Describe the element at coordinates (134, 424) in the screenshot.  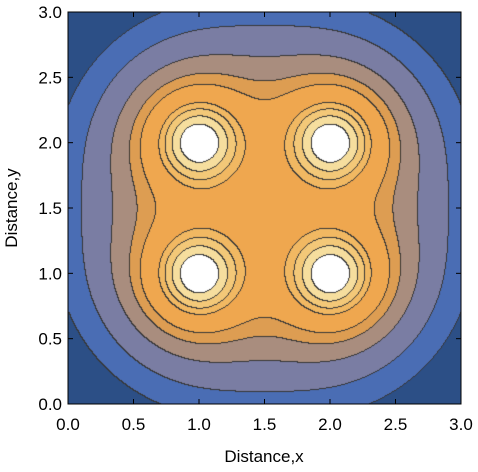
I see `x-tick-label: 0.5` at that location.